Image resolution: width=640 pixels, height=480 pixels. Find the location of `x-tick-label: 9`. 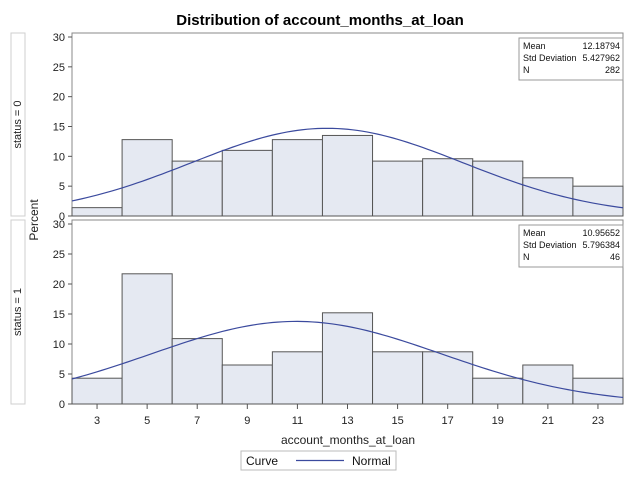

x-tick-label: 9 is located at coordinates (247, 421).